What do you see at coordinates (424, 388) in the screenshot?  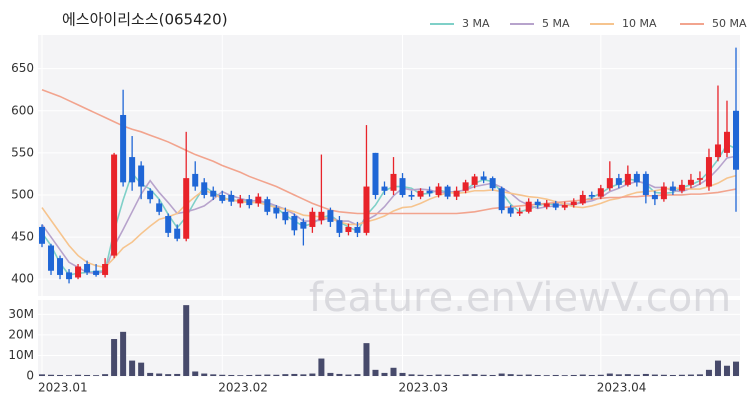 I see `x-tick-label: 2023.03` at bounding box center [424, 388].